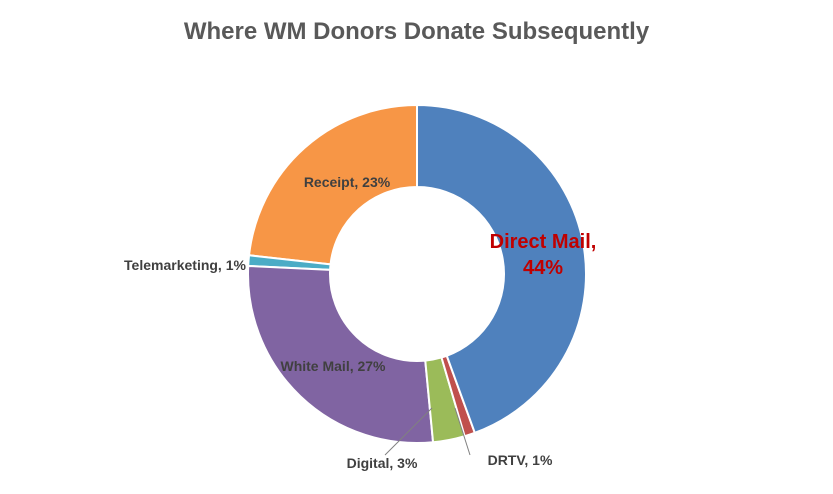 The width and height of the screenshot is (833, 494). Describe the element at coordinates (333, 366) in the screenshot. I see `data-label: White Mail, 27%` at that location.